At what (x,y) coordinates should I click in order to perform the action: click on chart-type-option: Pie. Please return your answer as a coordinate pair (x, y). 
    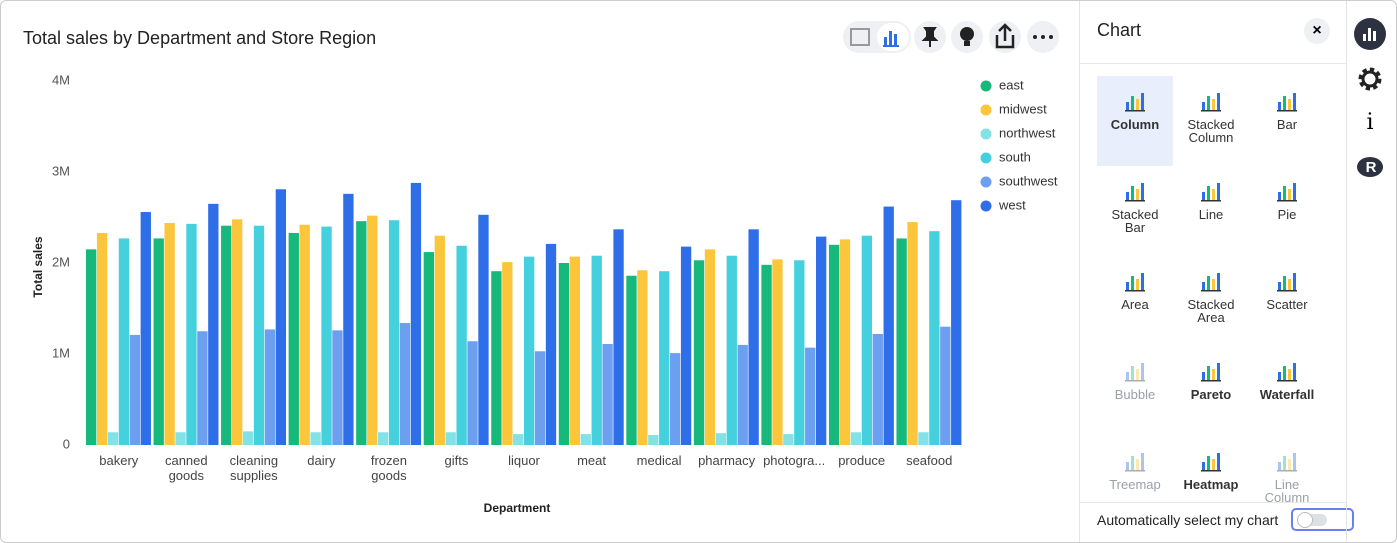
    Looking at the image, I should click on (1287, 211).